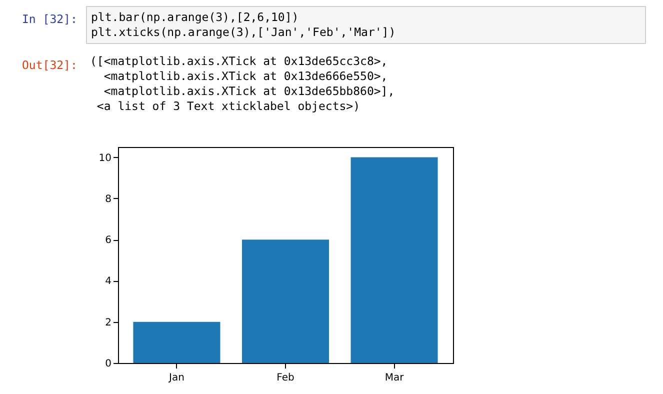 The width and height of the screenshot is (663, 394). Describe the element at coordinates (108, 240) in the screenshot. I see `y-tick-label: 6` at that location.